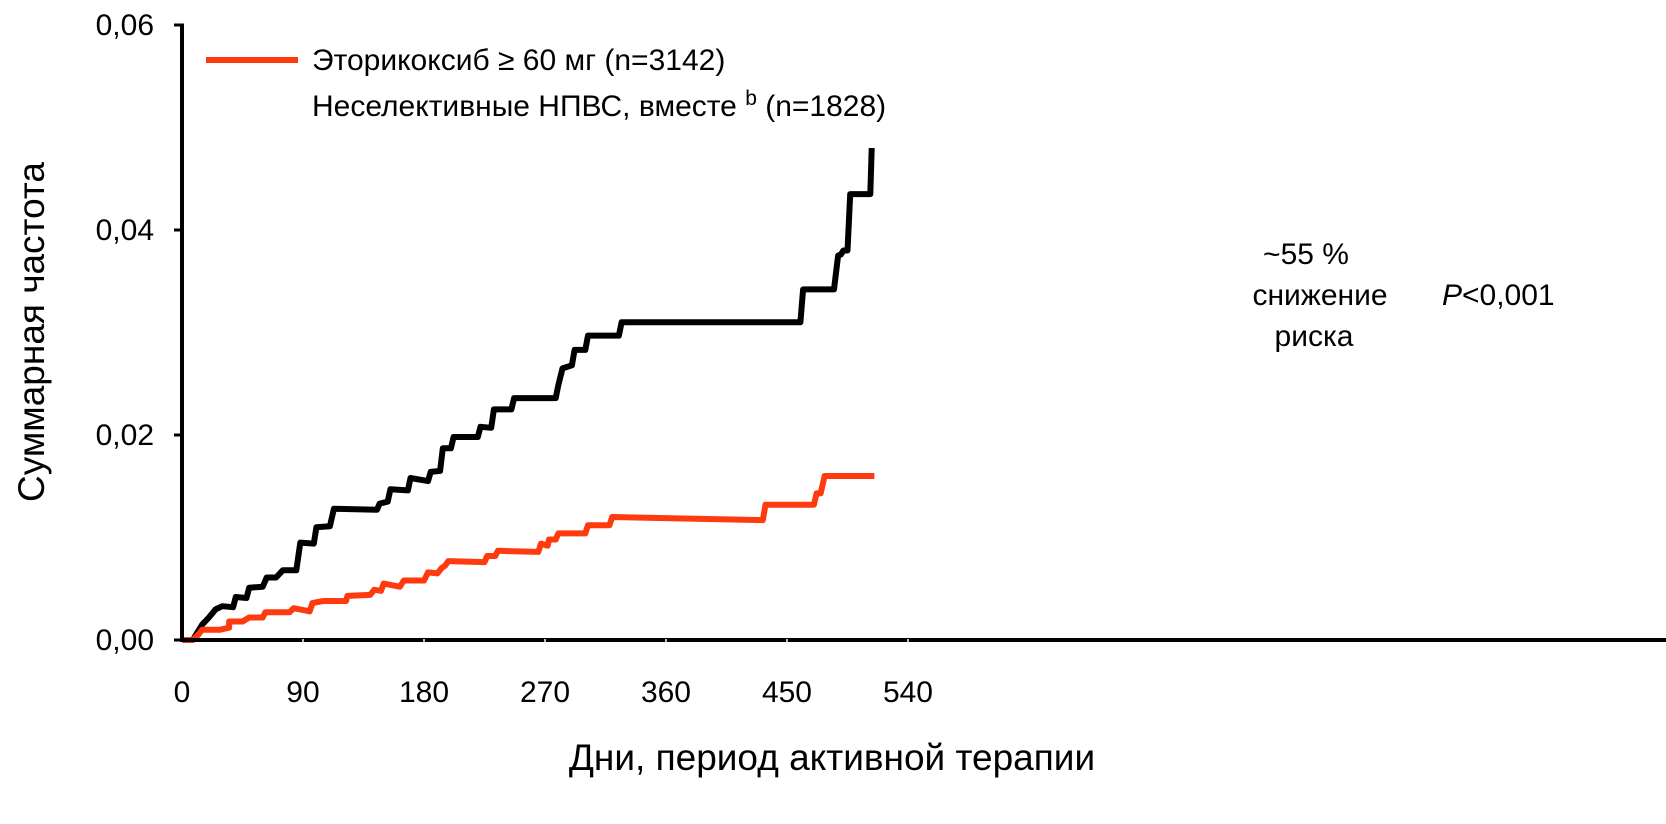  What do you see at coordinates (518, 60) in the screenshot?
I see `legend-label-etoricoxib: Эторикоксиб ≥ 60 мг (n=3142)` at bounding box center [518, 60].